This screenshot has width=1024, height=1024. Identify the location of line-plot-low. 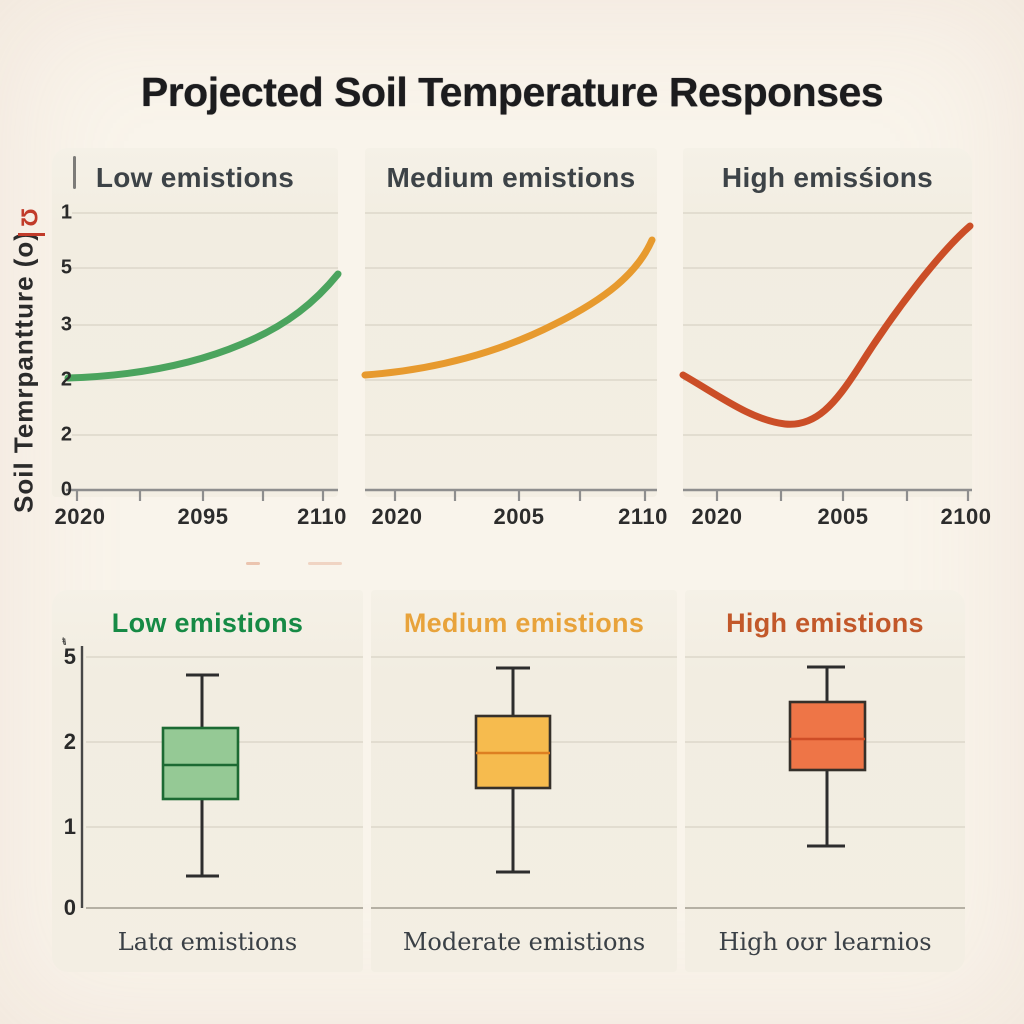
(203, 356).